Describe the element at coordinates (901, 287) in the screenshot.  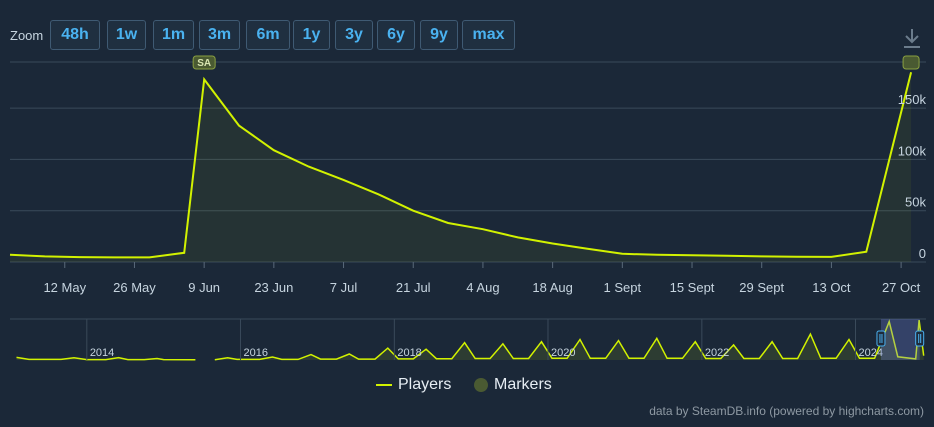
I see `x-tick-label-12: 27 Oct` at that location.